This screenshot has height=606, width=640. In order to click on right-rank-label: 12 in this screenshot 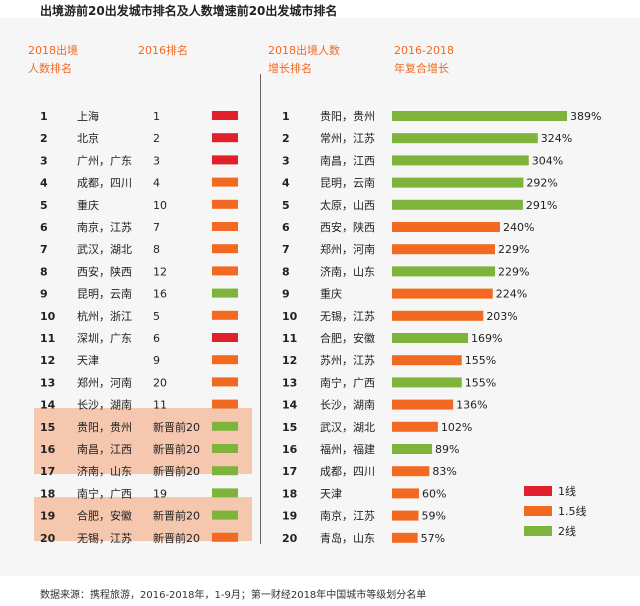, I will do `click(289, 360)`.